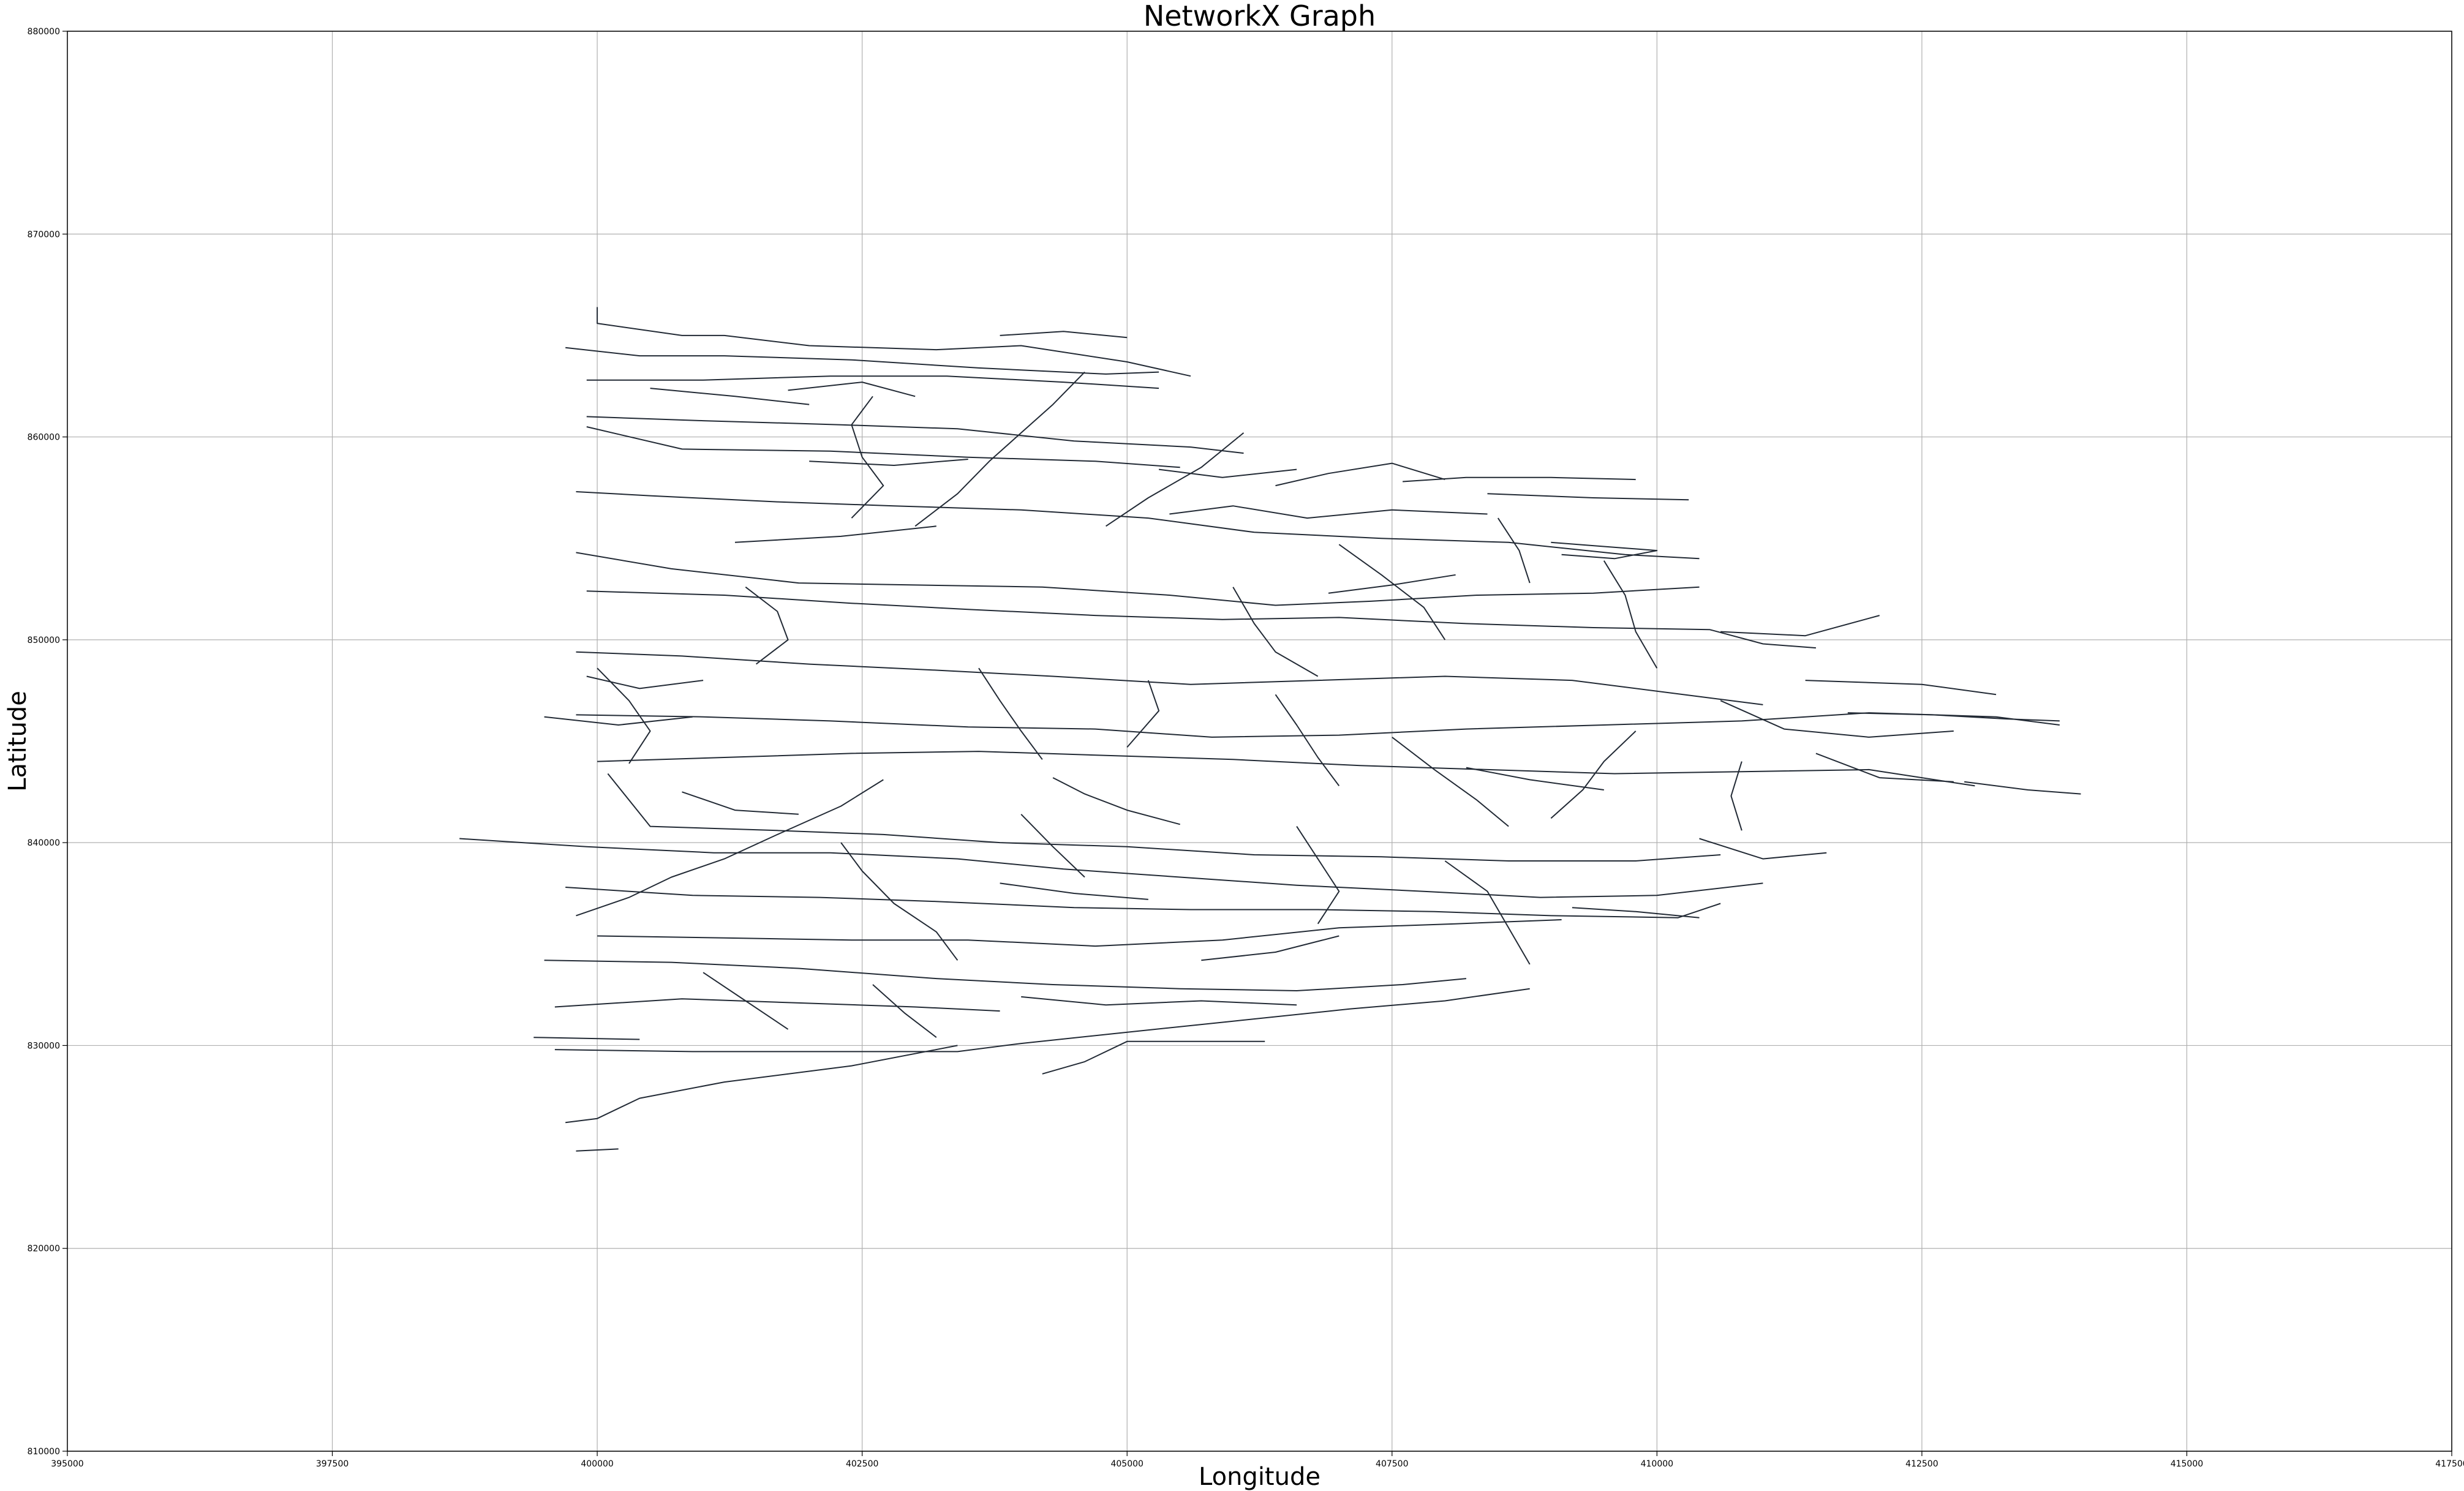 This screenshot has height=1491, width=2464. I want to click on x-tick-label: 415000, so click(2187, 1464).